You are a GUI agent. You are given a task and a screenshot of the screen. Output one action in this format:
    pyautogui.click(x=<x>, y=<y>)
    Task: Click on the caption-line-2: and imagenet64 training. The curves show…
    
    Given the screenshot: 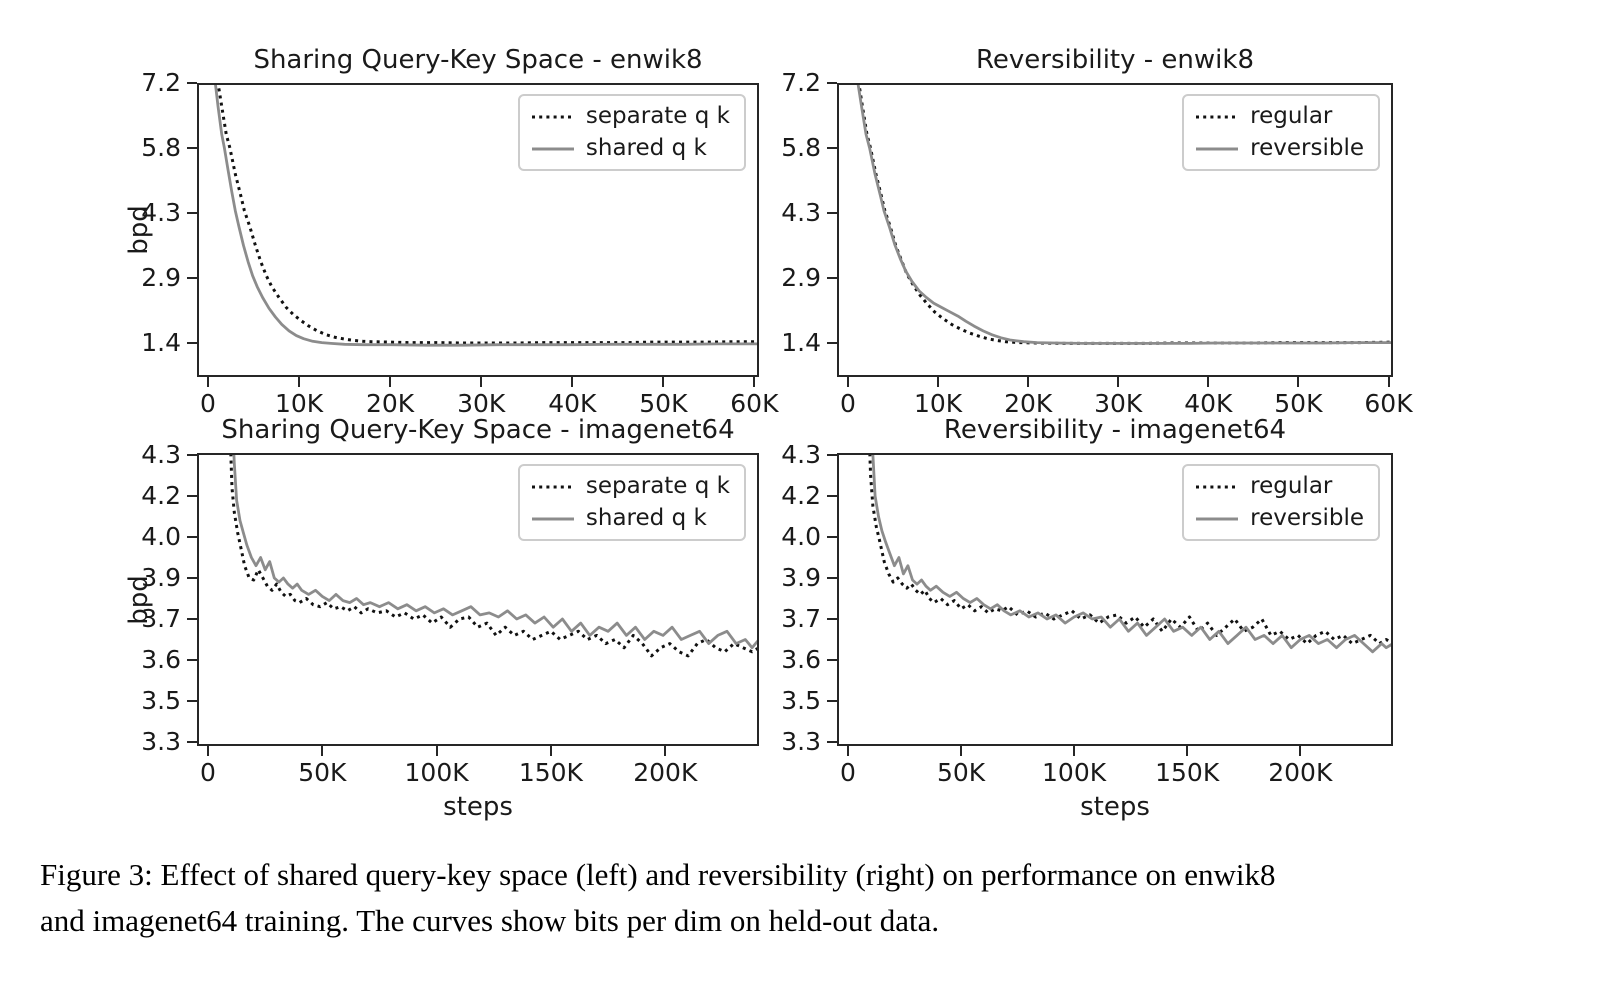 What is the action you would take?
    pyautogui.click(x=490, y=920)
    